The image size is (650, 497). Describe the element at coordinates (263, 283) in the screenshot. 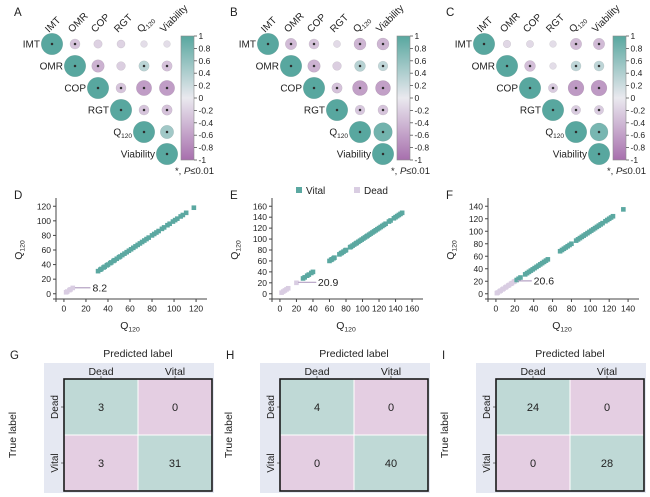

I see `y-tick-label: 20` at that location.